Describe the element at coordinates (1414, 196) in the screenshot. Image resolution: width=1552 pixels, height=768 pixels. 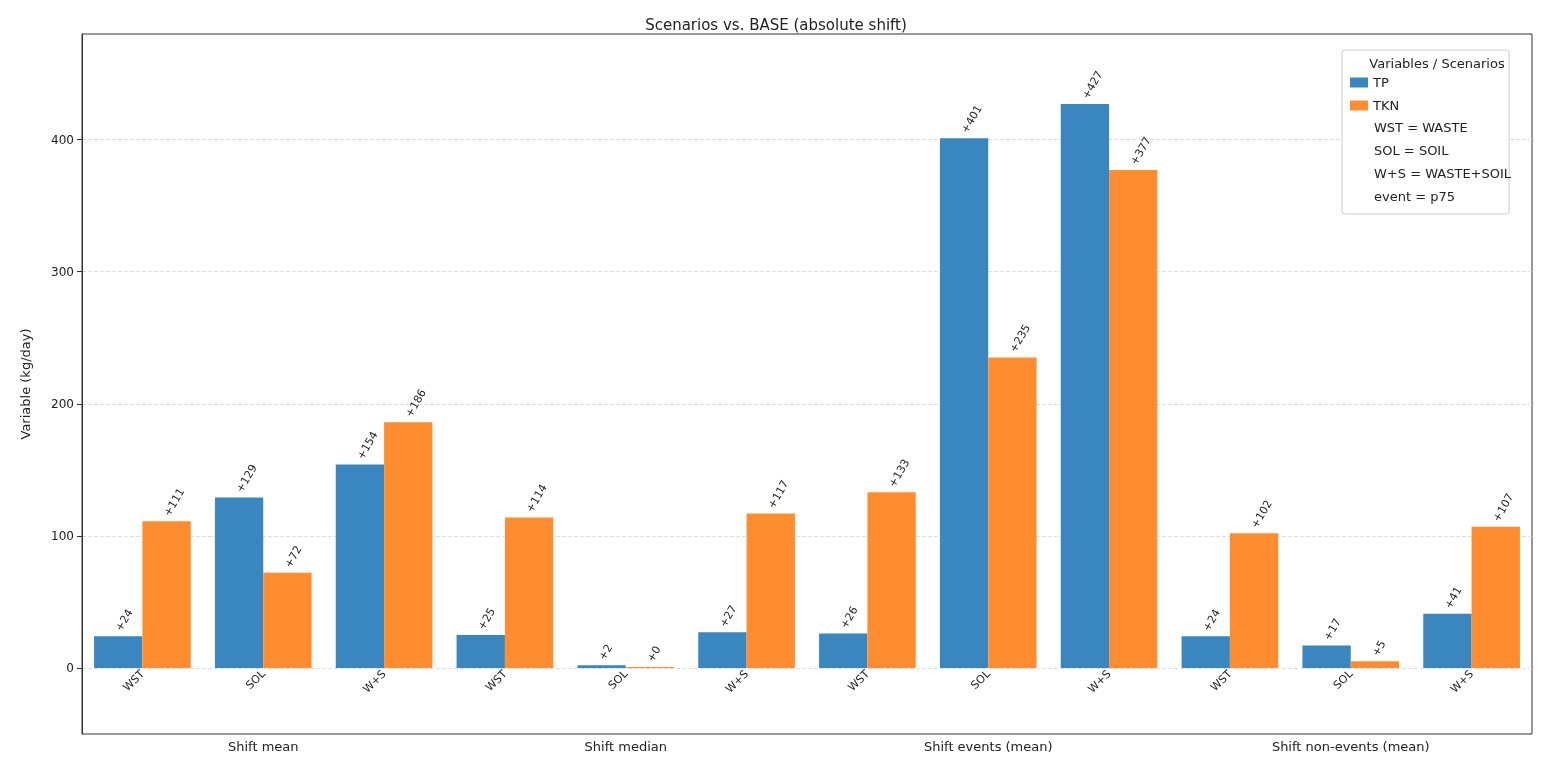
I see `annotation: event = p75` at that location.